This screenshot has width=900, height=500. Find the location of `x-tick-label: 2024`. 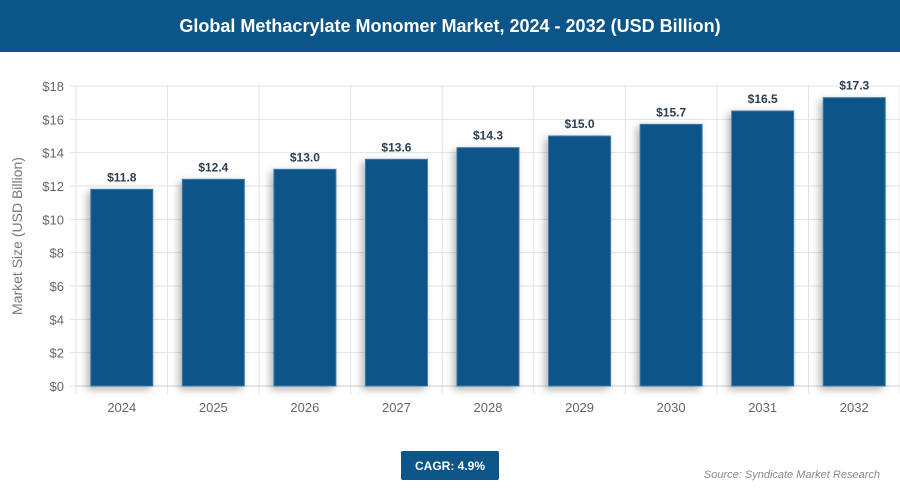

x-tick-label: 2024 is located at coordinates (121, 407).